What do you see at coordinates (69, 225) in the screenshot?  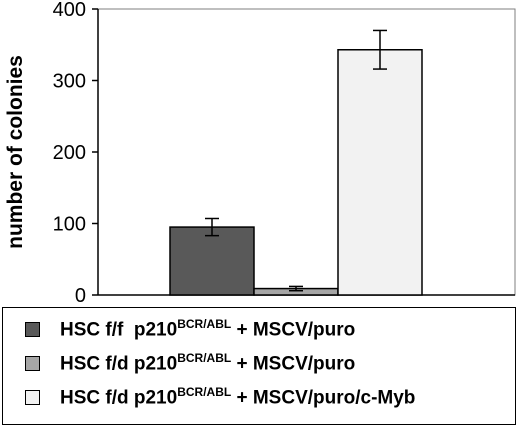 I see `y-tick-label: 100` at bounding box center [69, 225].